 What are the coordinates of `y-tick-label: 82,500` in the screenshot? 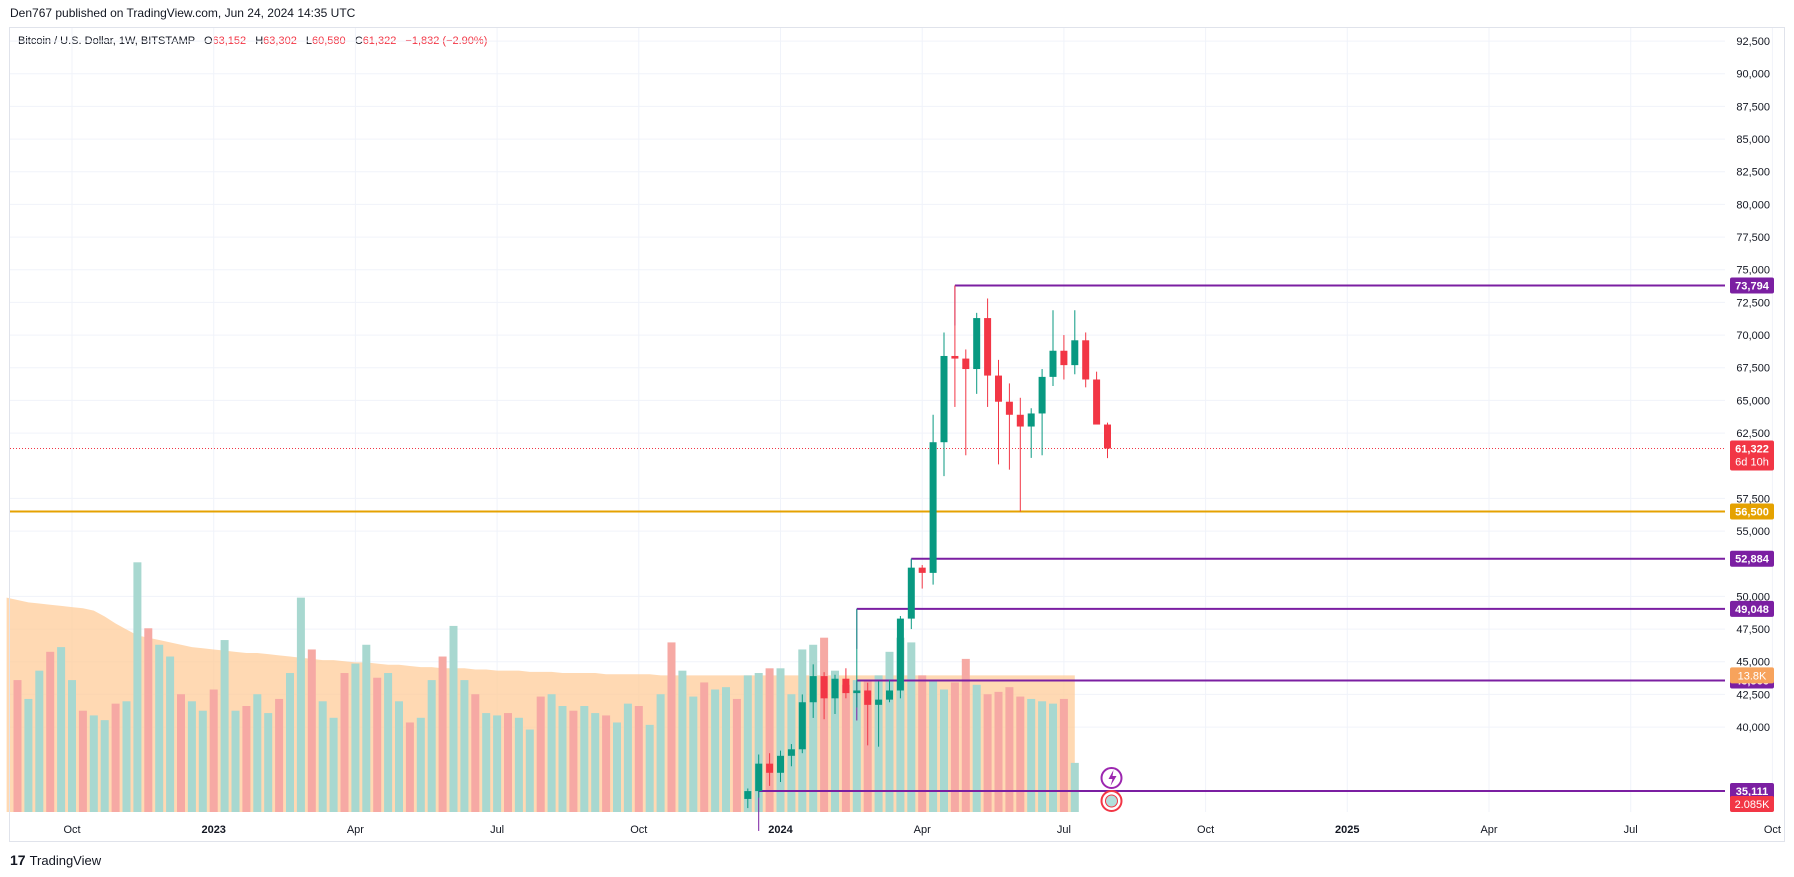 It's located at (1753, 173).